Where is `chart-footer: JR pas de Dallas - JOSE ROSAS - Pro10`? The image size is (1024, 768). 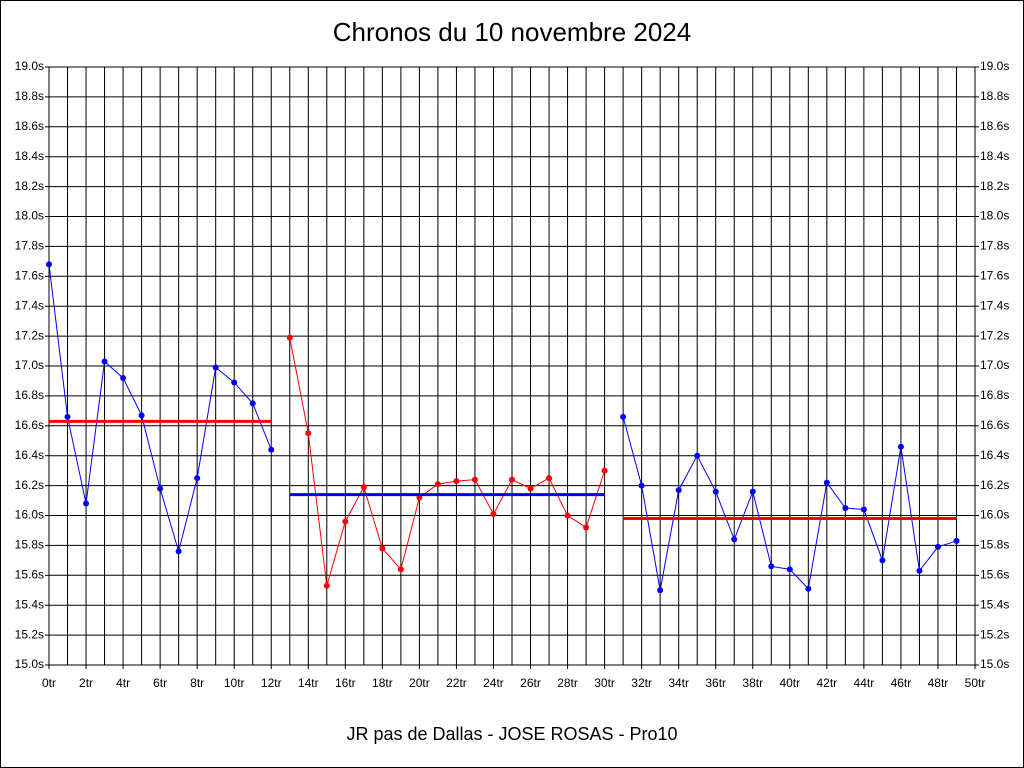 chart-footer: JR pas de Dallas - JOSE ROSAS - Pro10 is located at coordinates (511, 734).